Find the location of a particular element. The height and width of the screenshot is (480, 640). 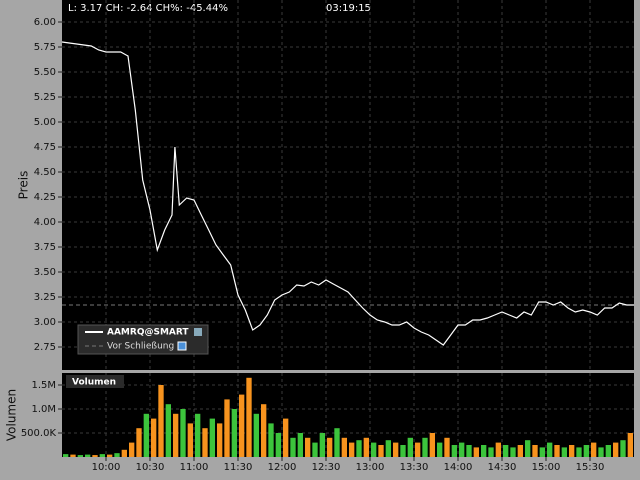

volume-title-box is located at coordinates (95, 381).